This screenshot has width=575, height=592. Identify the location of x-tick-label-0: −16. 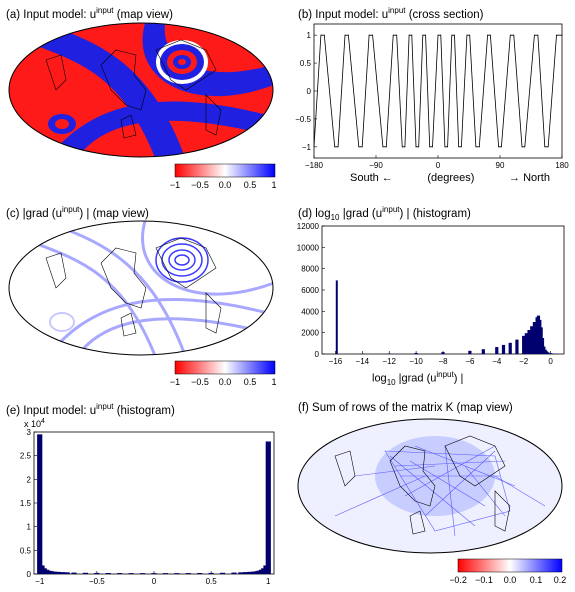
(336, 361).